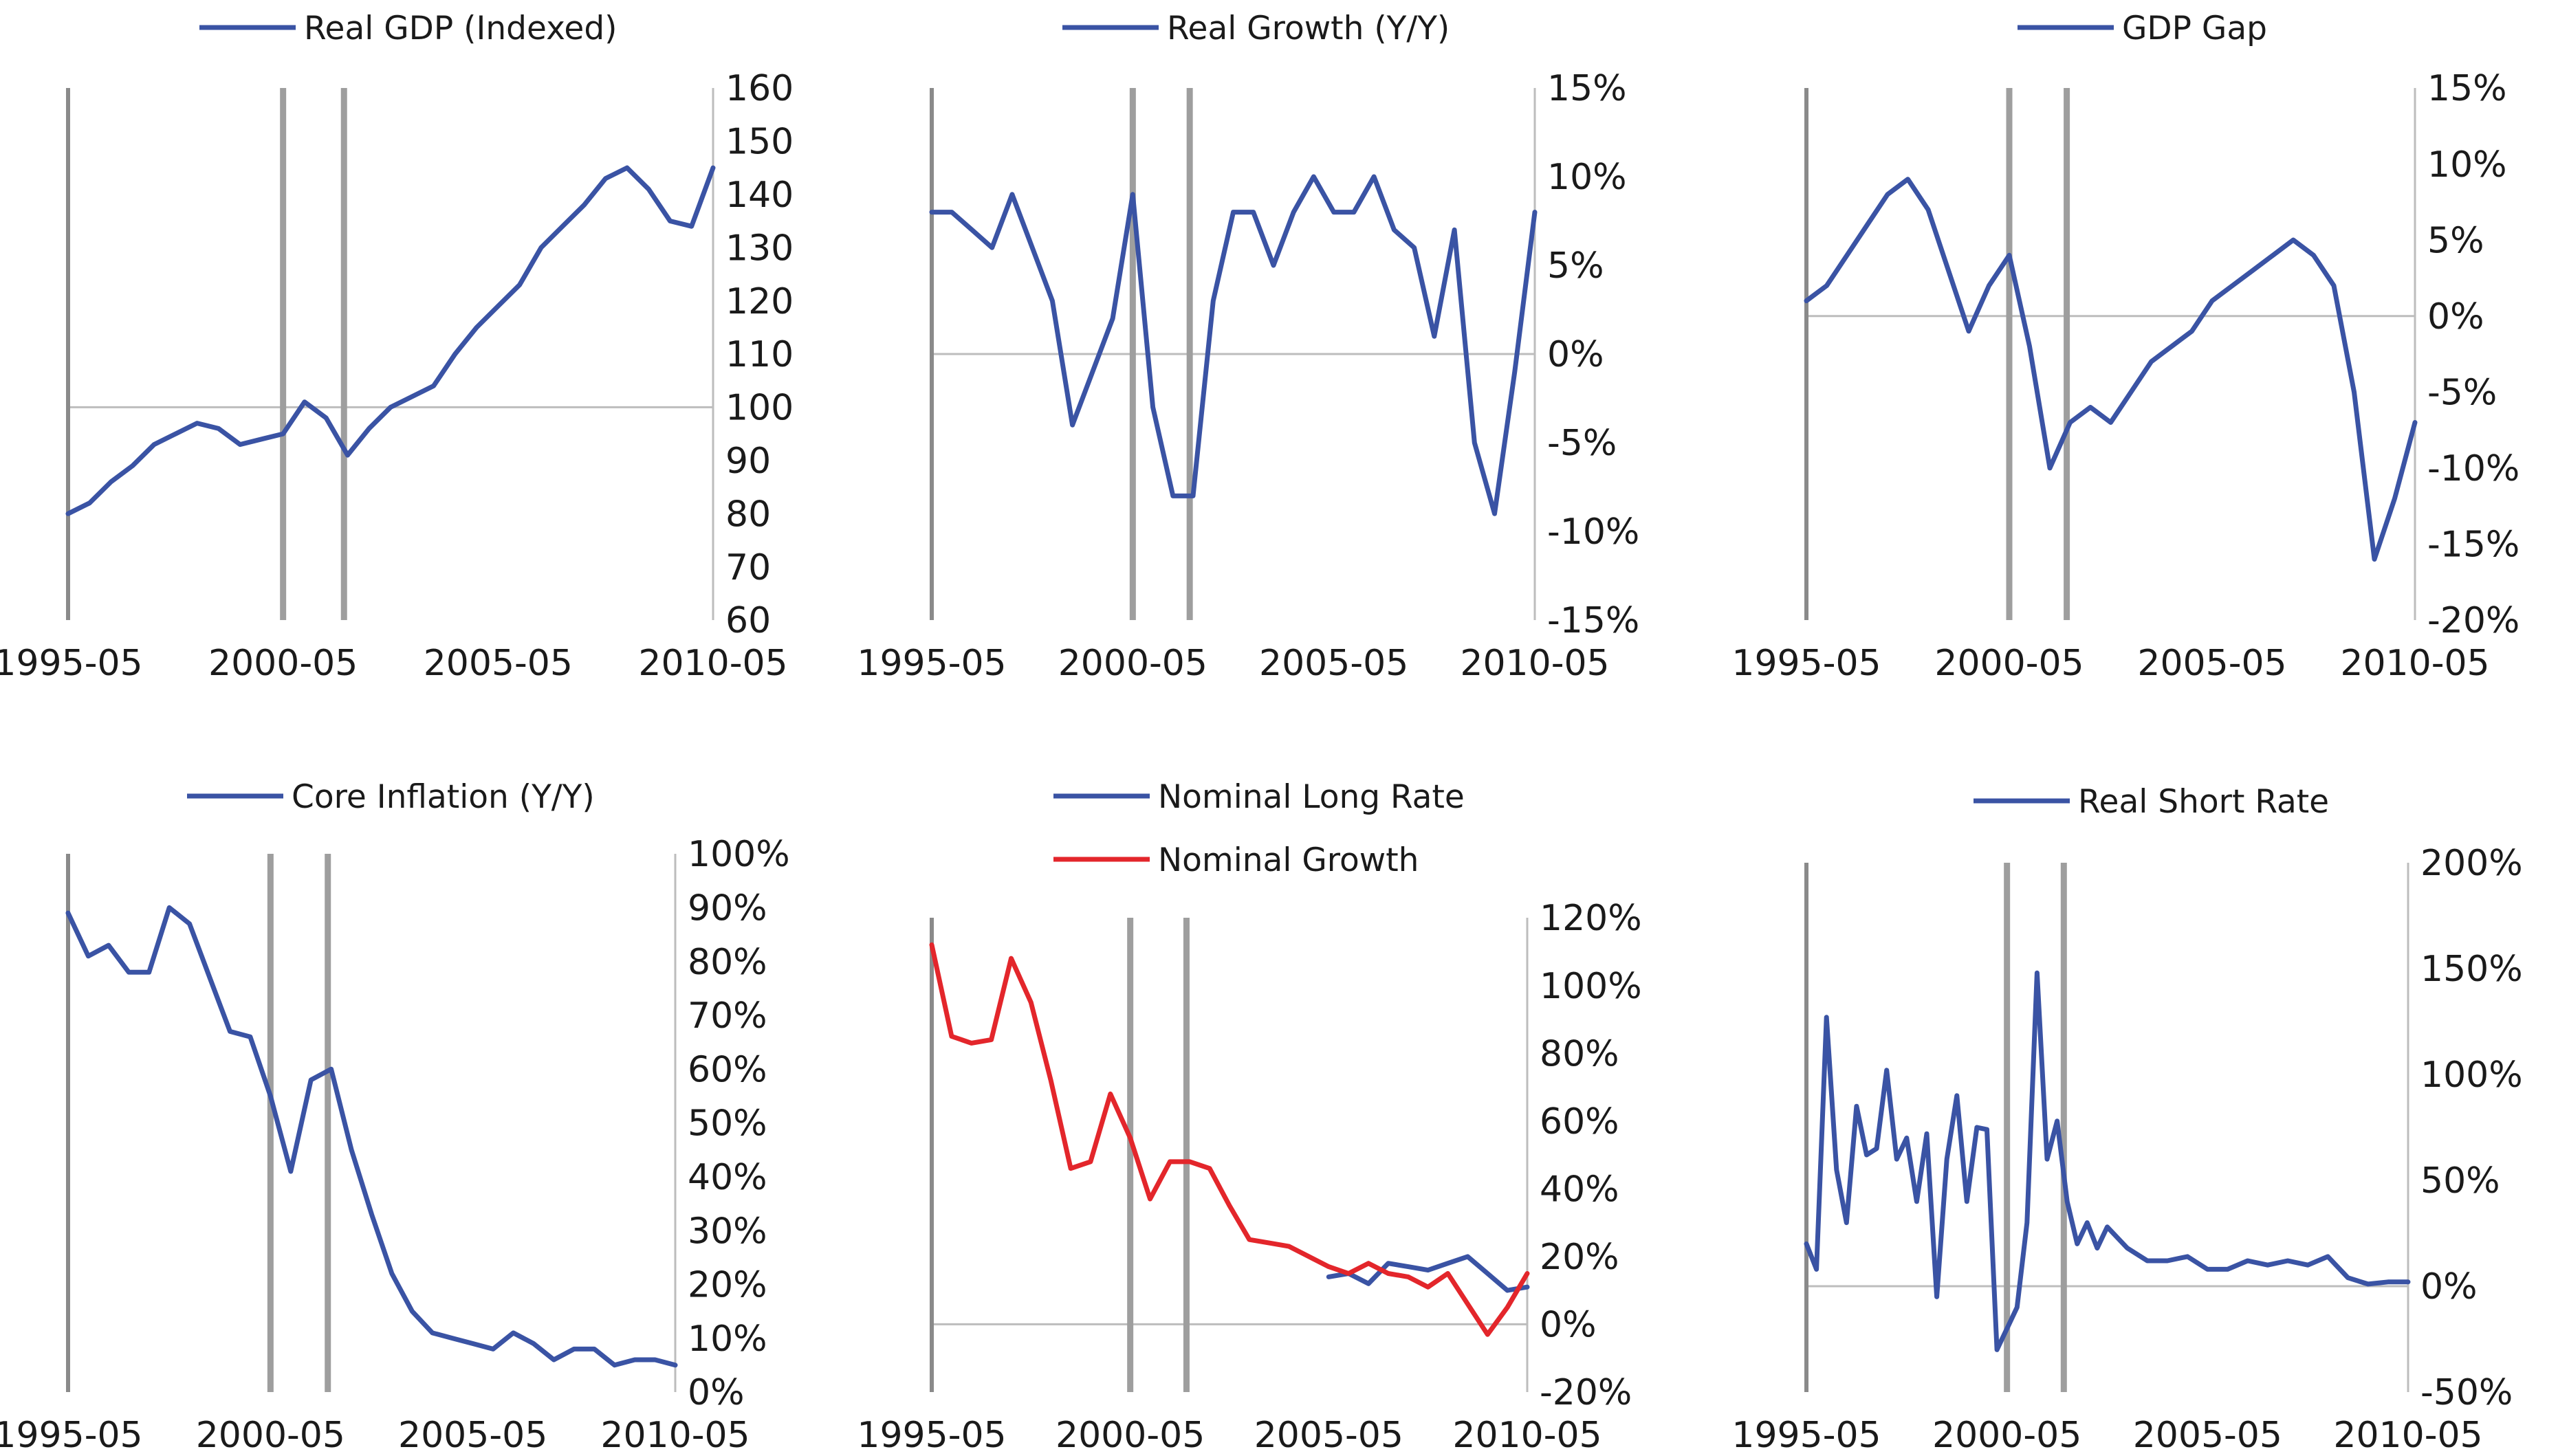 This screenshot has height=1456, width=2558. What do you see at coordinates (460, 28) in the screenshot?
I see `legend-label: Real GDP (Indexed)` at bounding box center [460, 28].